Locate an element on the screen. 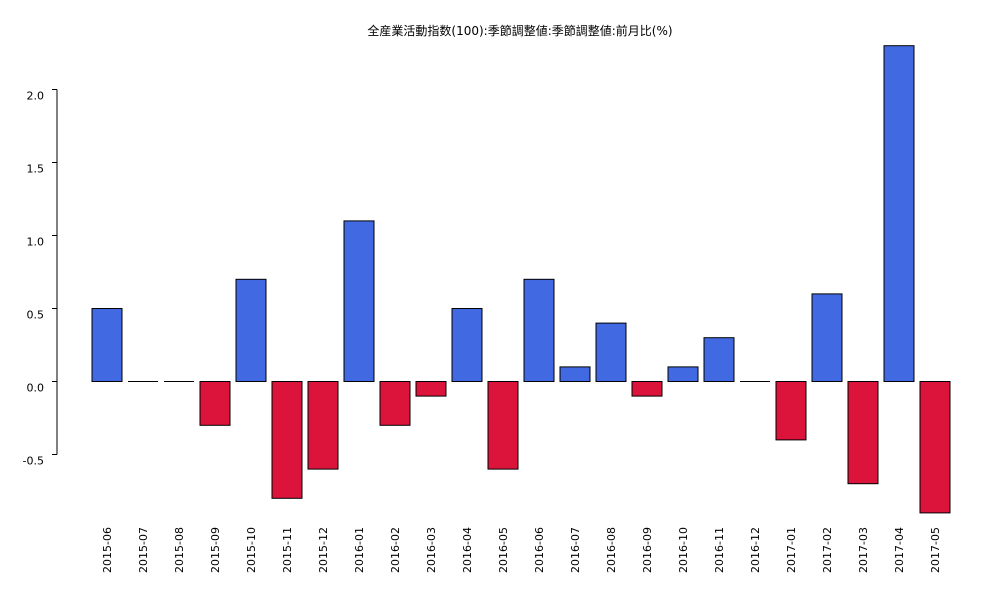 The image size is (1000, 600). y-tick-label: -0.5 is located at coordinates (33, 461).